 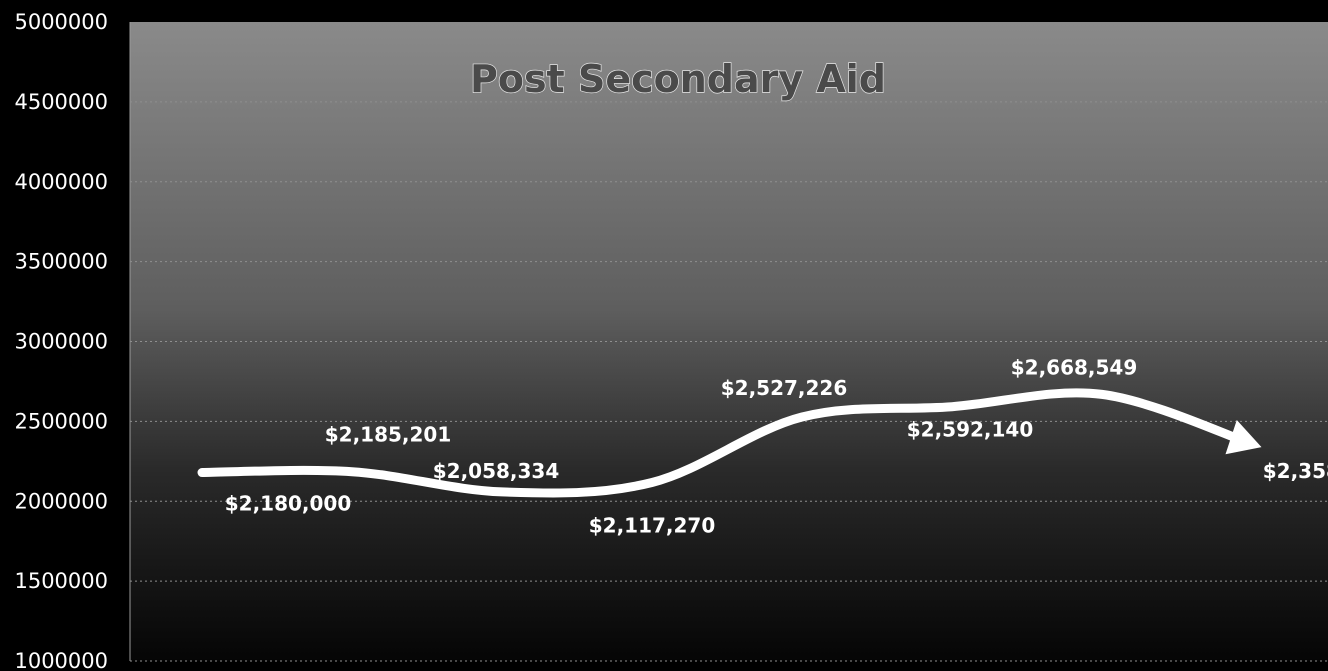 What do you see at coordinates (61, 421) in the screenshot?
I see `y-tick-label: 2500000` at bounding box center [61, 421].